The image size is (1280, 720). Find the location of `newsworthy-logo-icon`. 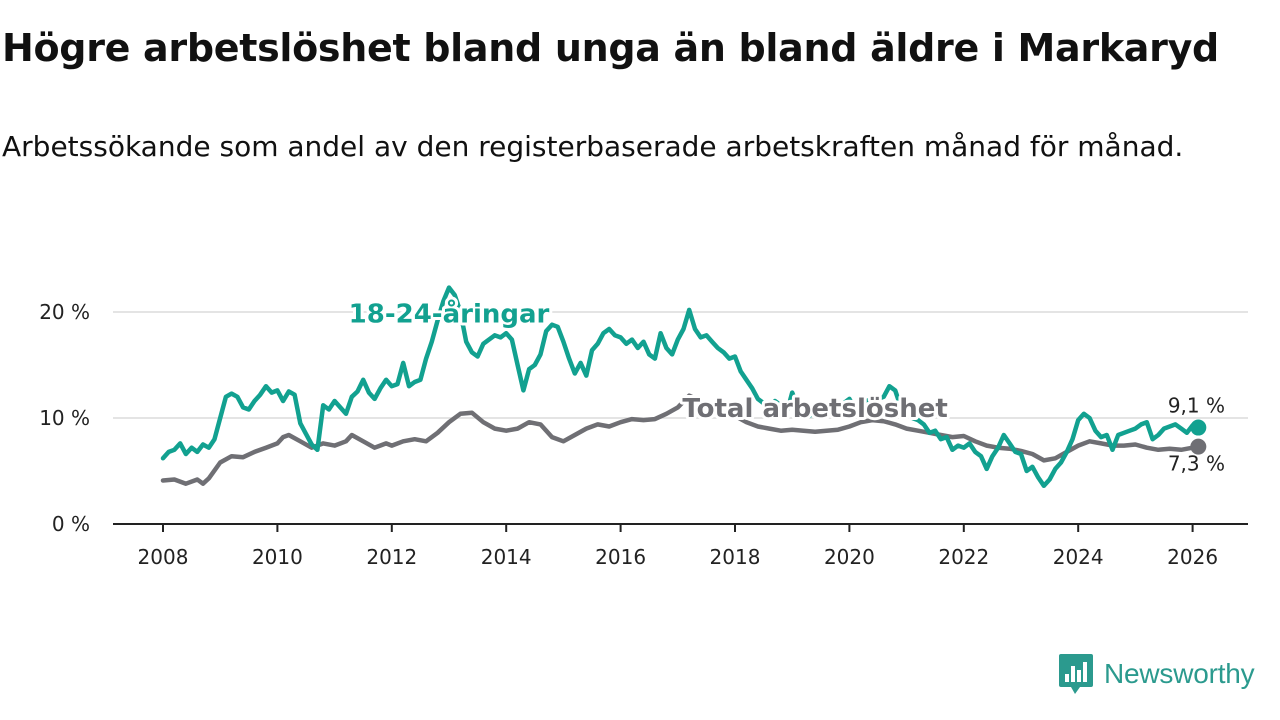

newsworthy-logo-icon is located at coordinates (1076, 674).